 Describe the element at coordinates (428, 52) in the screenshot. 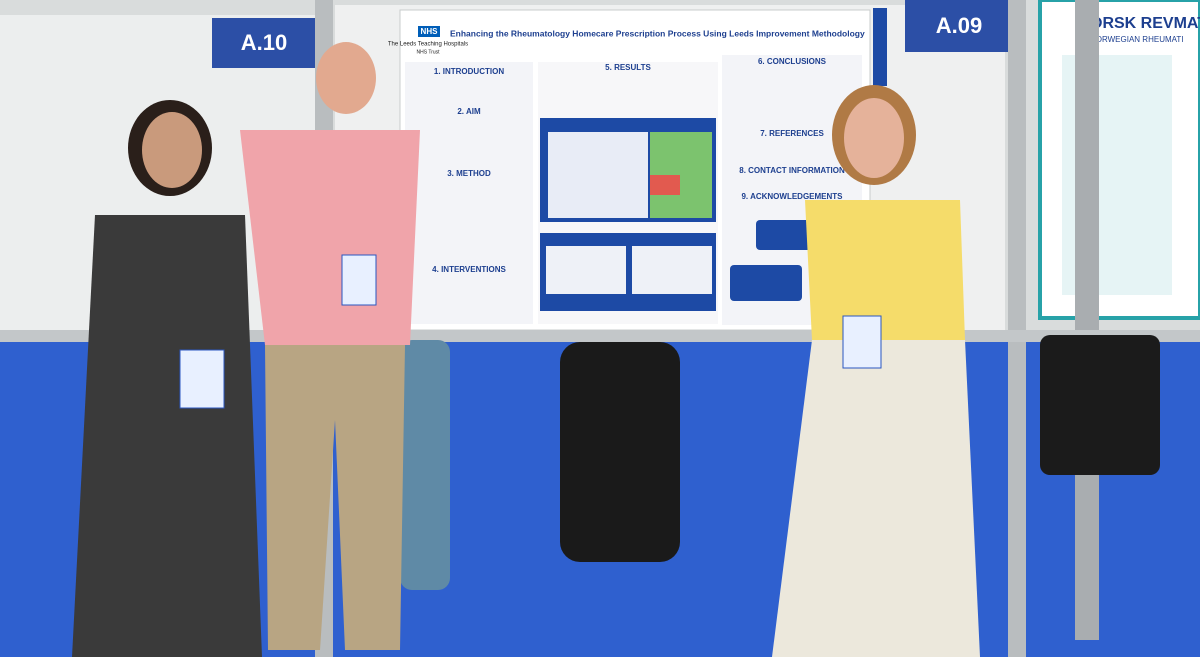

I see `trust-suffix: NHS Trust` at that location.